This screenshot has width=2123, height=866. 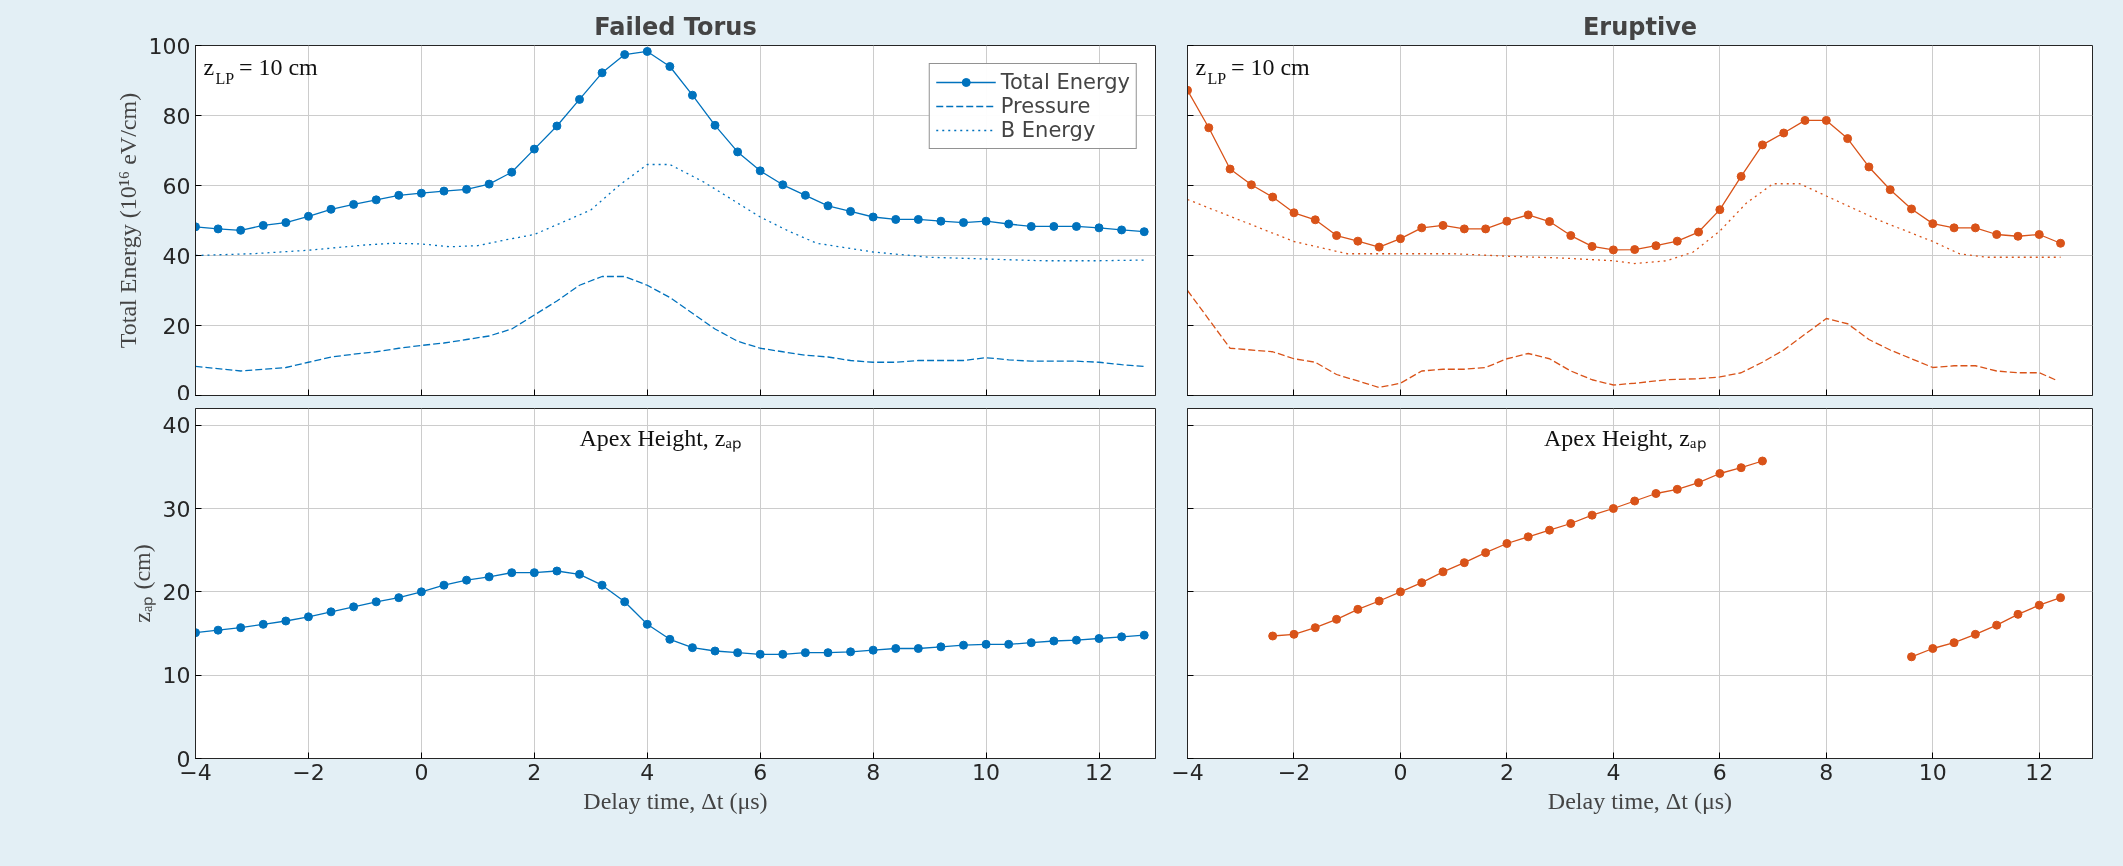 I want to click on legend-label: B Energy, so click(x=1048, y=130).